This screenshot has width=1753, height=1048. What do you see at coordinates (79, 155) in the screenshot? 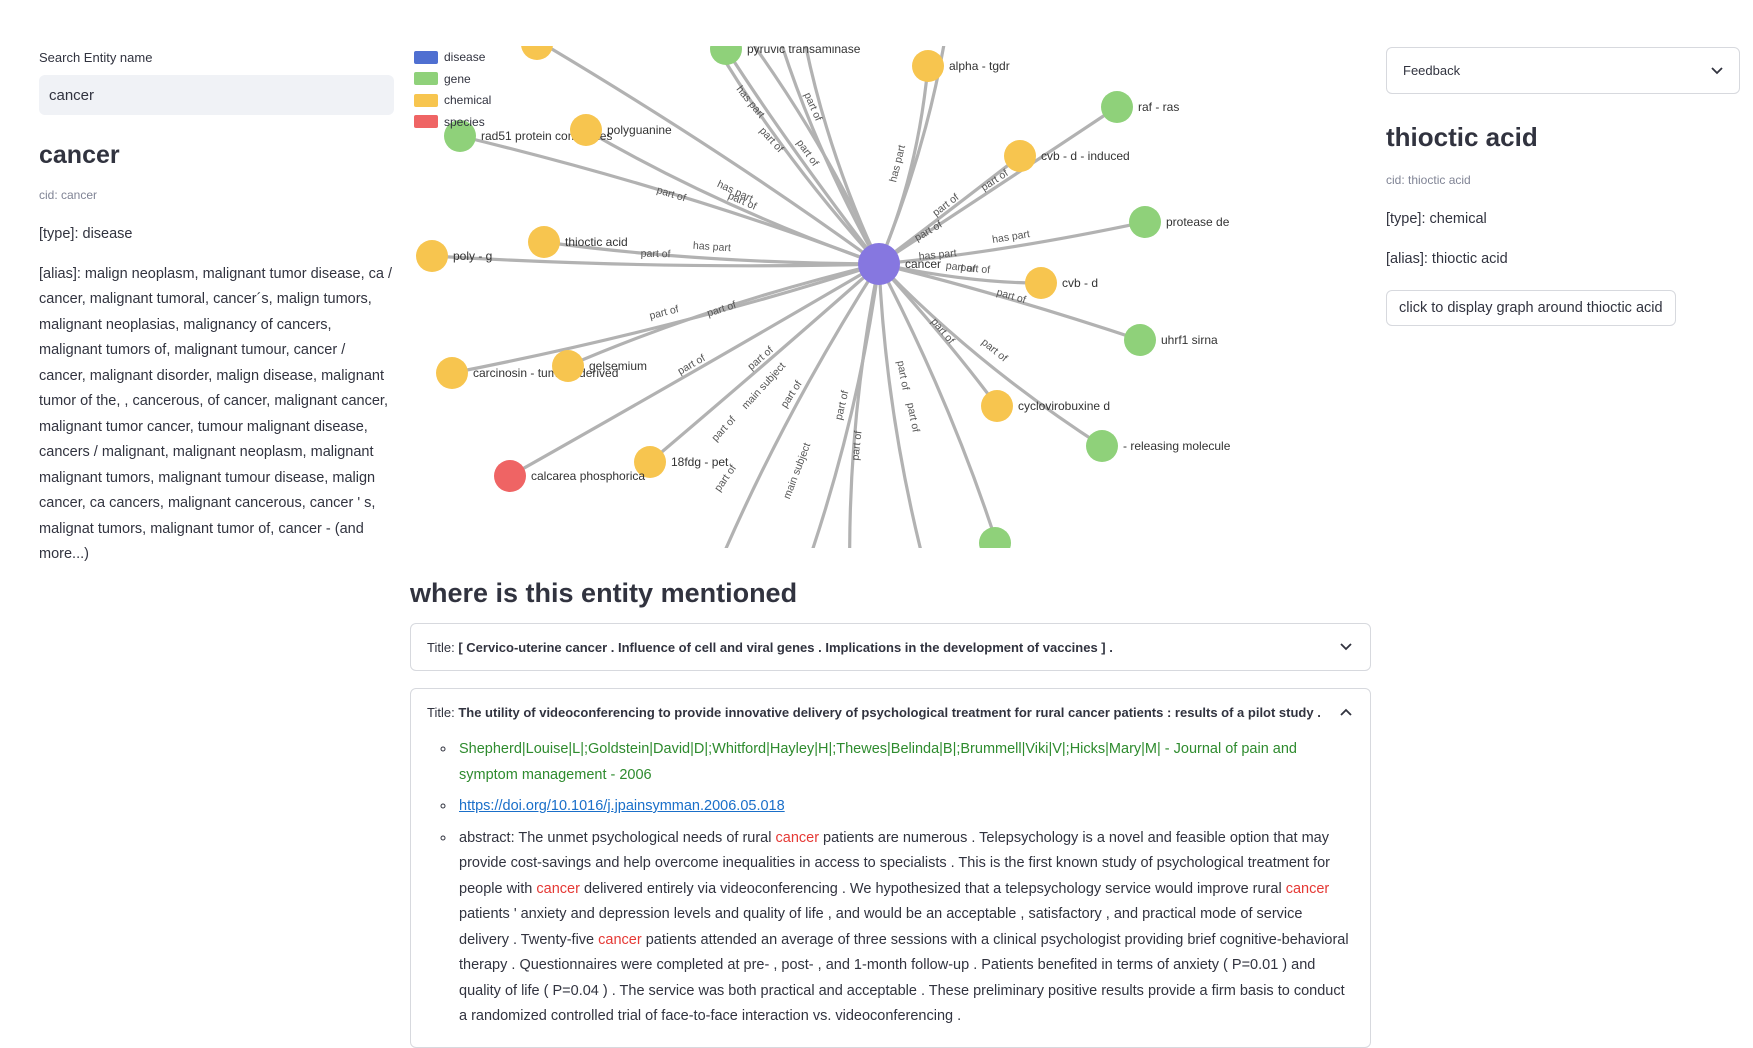
I see `entity-title: cancer` at bounding box center [79, 155].